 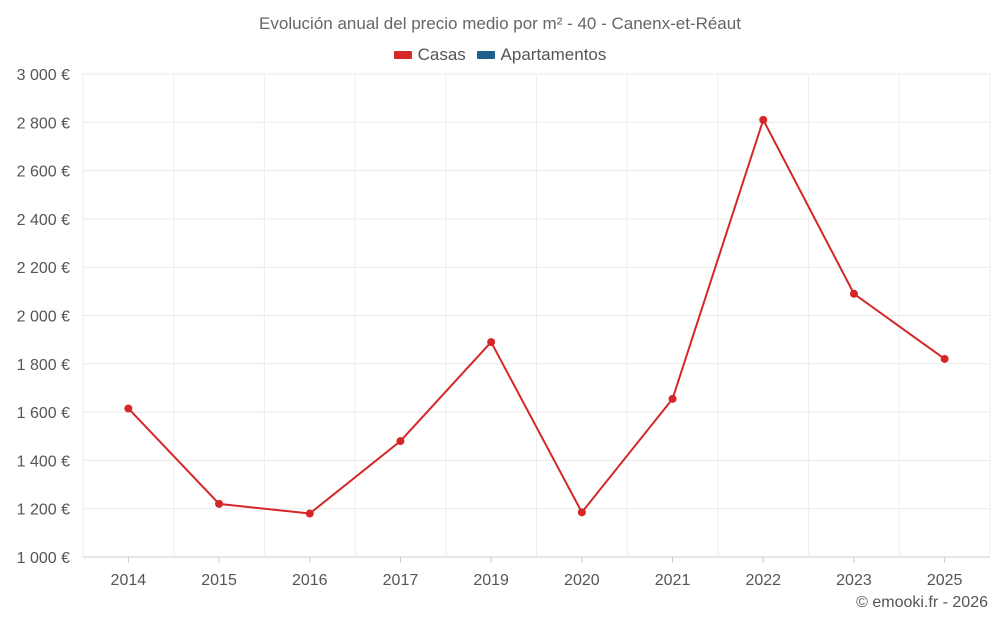 What do you see at coordinates (310, 580) in the screenshot?
I see `x-tick-label: 2016` at bounding box center [310, 580].